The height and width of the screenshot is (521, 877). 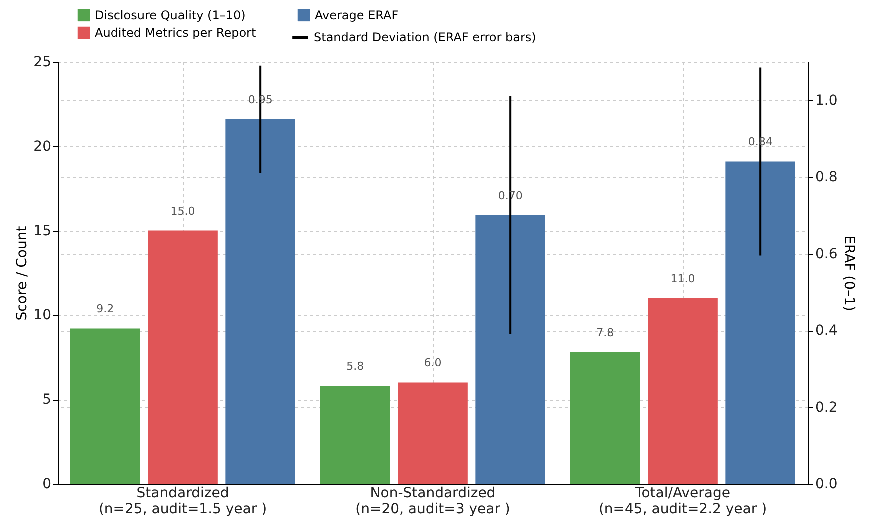 What do you see at coordinates (605, 333) in the screenshot?
I see `data-label: 7.8` at bounding box center [605, 333].